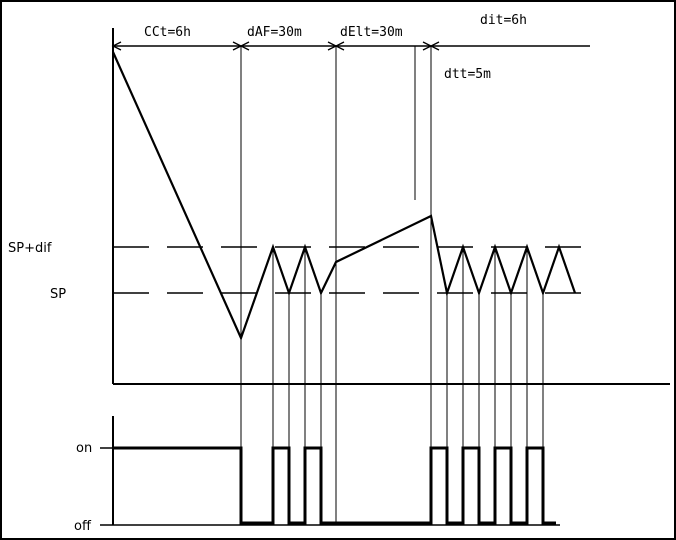  What do you see at coordinates (30, 248) in the screenshot?
I see `sp-dif-label: SP+dif` at bounding box center [30, 248].